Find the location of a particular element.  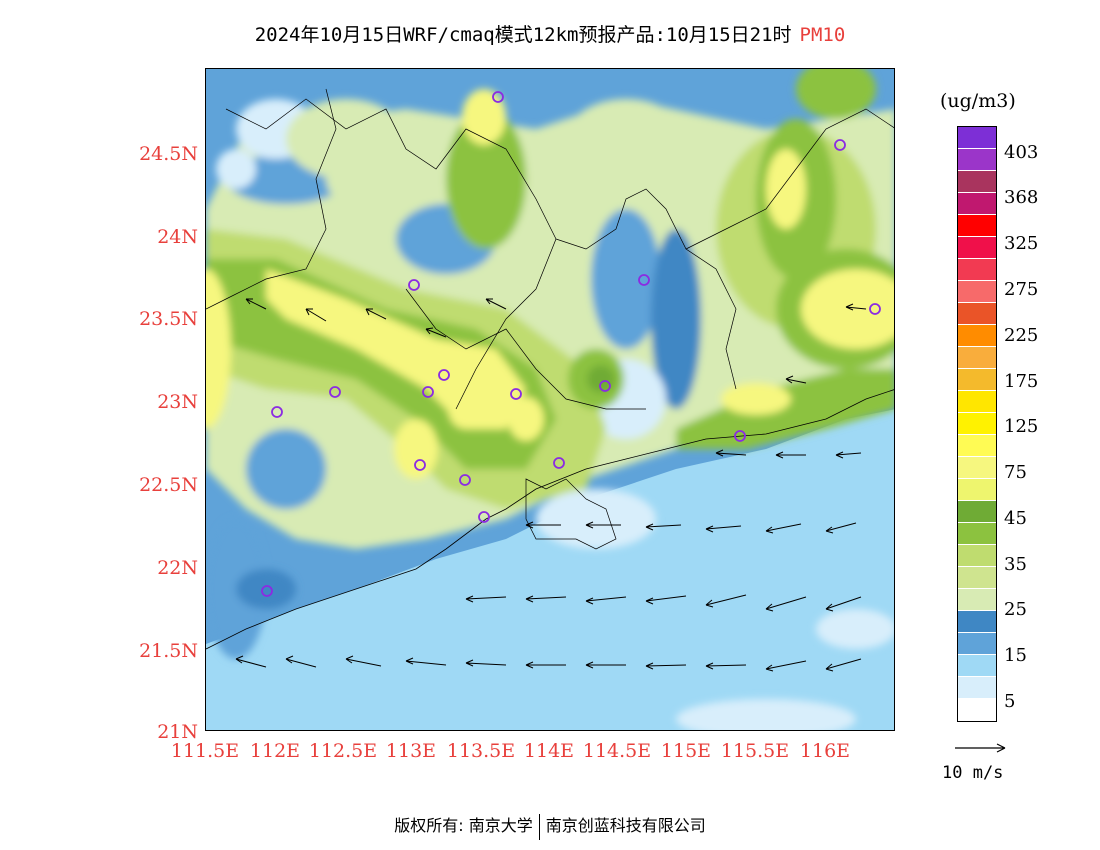

bay-outline is located at coordinates (571, 514).